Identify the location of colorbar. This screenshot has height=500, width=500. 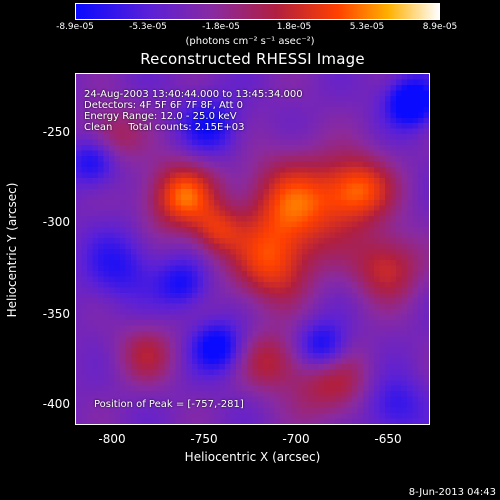
(257, 11).